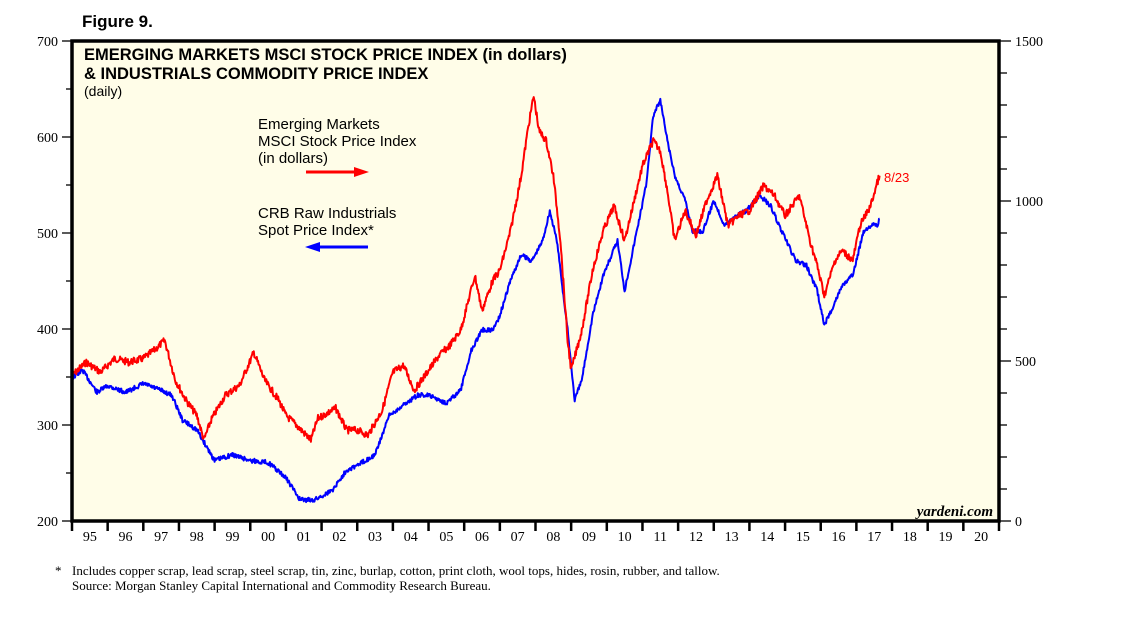 This screenshot has height=621, width=1138. What do you see at coordinates (47, 426) in the screenshot?
I see `left-tick-label: 300` at bounding box center [47, 426].